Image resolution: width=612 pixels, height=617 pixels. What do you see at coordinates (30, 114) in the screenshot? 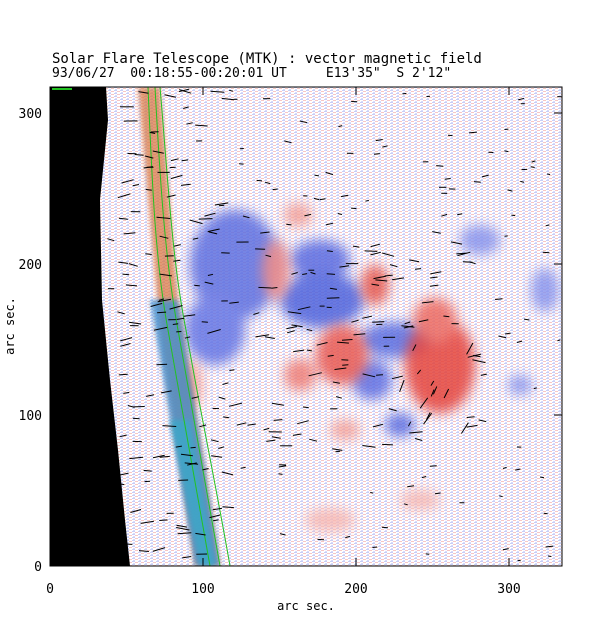
I see `y-tick-300: 300` at bounding box center [30, 114].